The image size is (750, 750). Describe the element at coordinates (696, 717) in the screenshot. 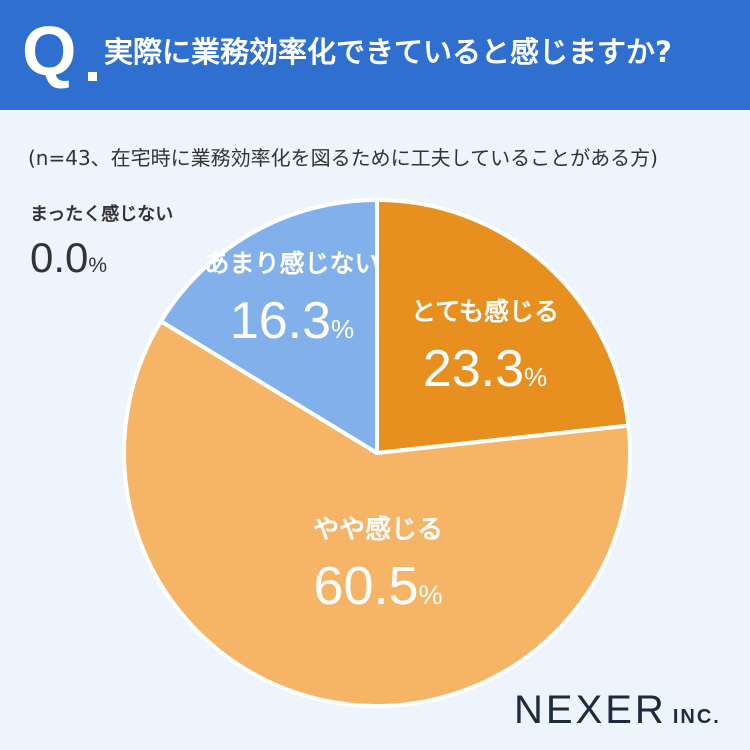

I see `brand-suffix: INC.` at that location.